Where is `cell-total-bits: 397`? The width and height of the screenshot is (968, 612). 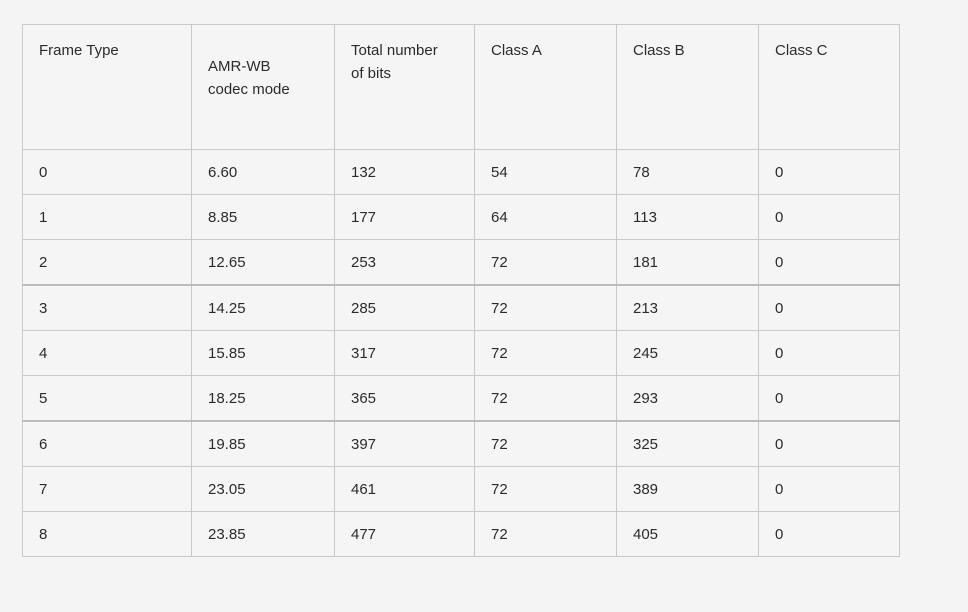 cell-total-bits: 397 is located at coordinates (404, 443).